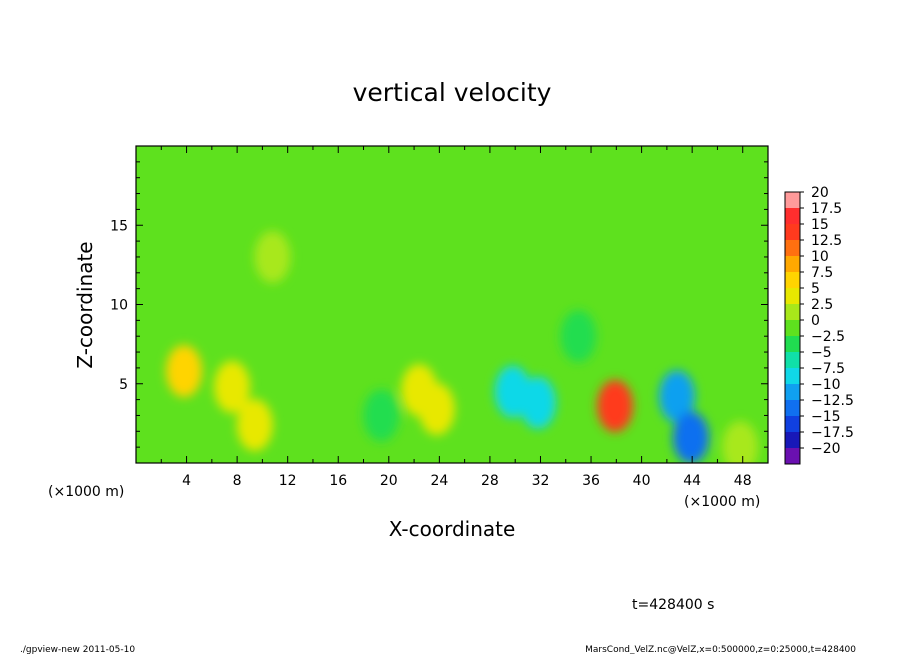 This screenshot has width=904, height=654. Describe the element at coordinates (673, 605) in the screenshot. I see `time-label: t=428400 s` at that location.